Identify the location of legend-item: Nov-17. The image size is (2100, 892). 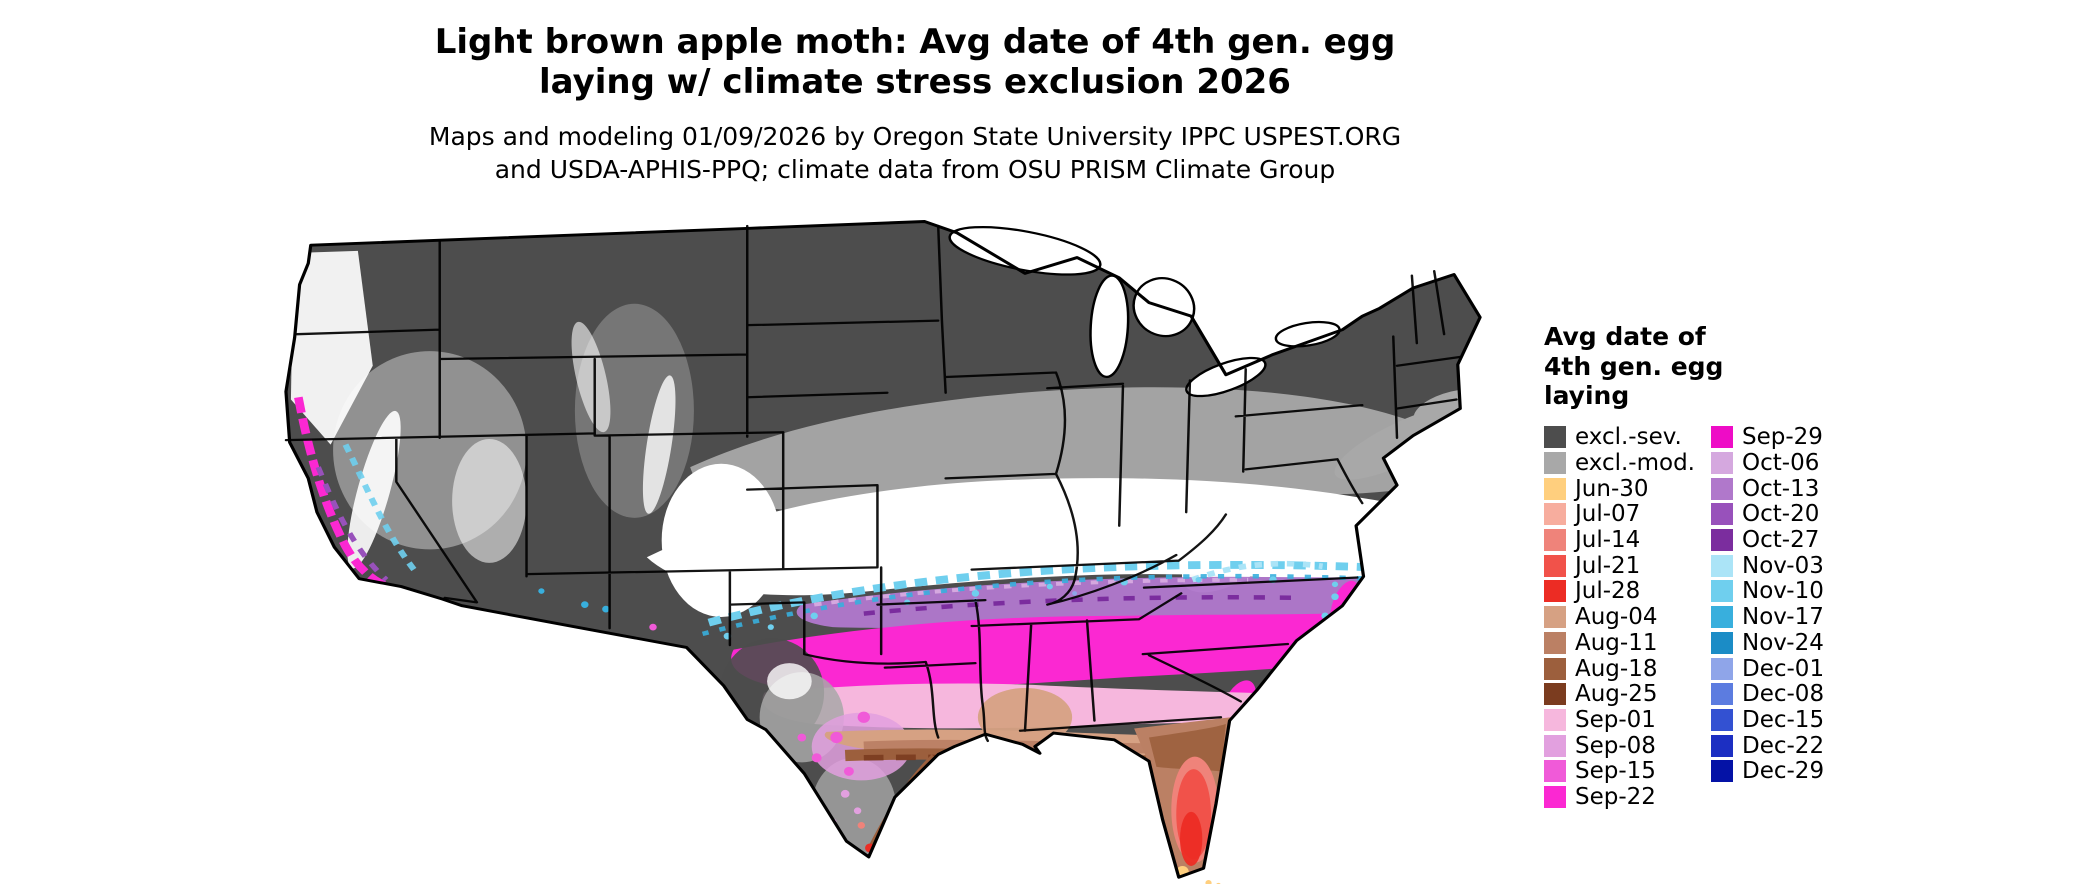
(1767, 617).